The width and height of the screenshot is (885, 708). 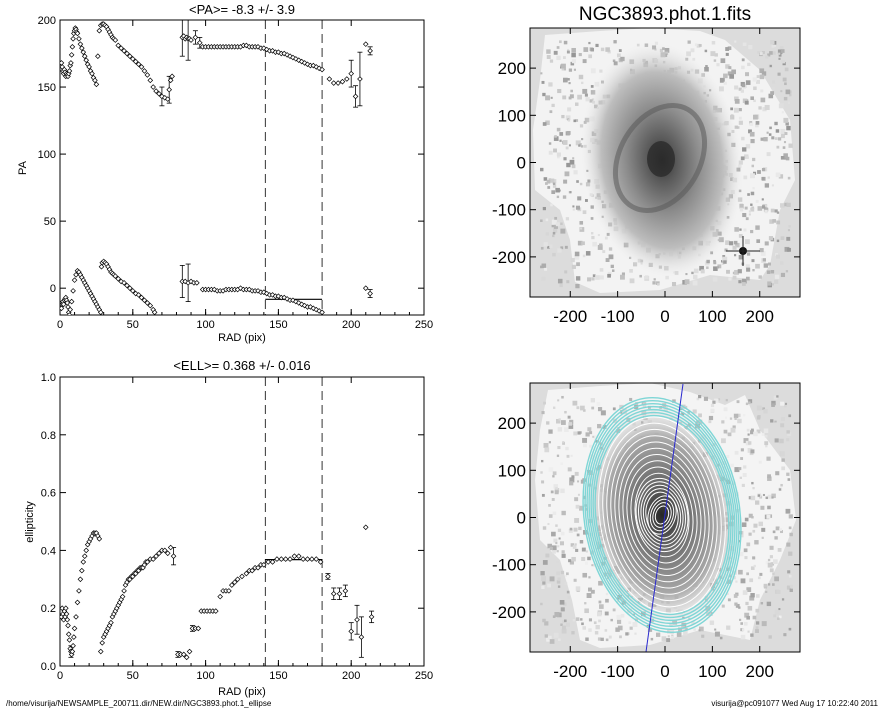 I want to click on pa-ylabel: PA, so click(x=23, y=167).